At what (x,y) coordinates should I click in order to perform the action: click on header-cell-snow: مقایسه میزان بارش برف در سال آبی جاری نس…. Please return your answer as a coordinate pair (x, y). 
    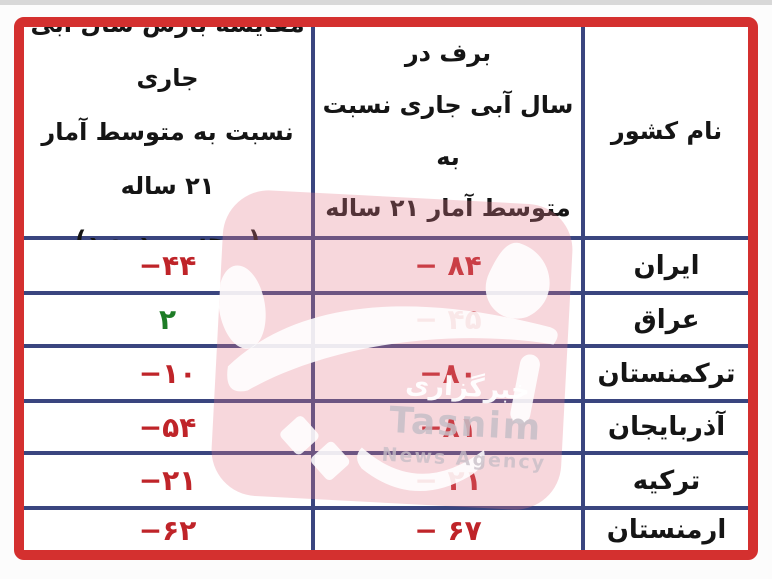
    Looking at the image, I should click on (448, 150).